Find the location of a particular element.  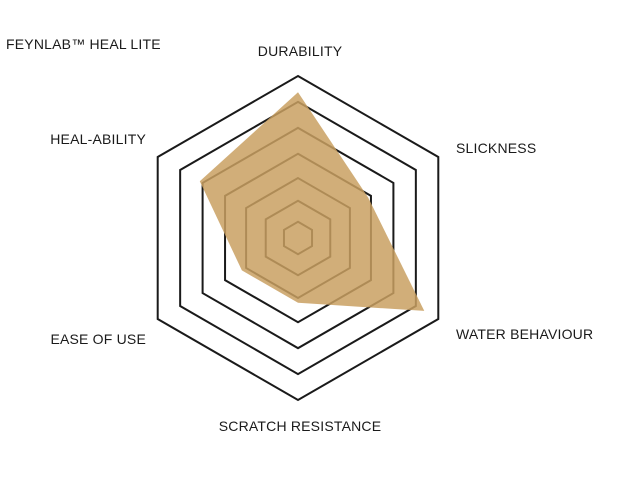

axis-label-3: SCRATCH RESISTANCE is located at coordinates (300, 426).